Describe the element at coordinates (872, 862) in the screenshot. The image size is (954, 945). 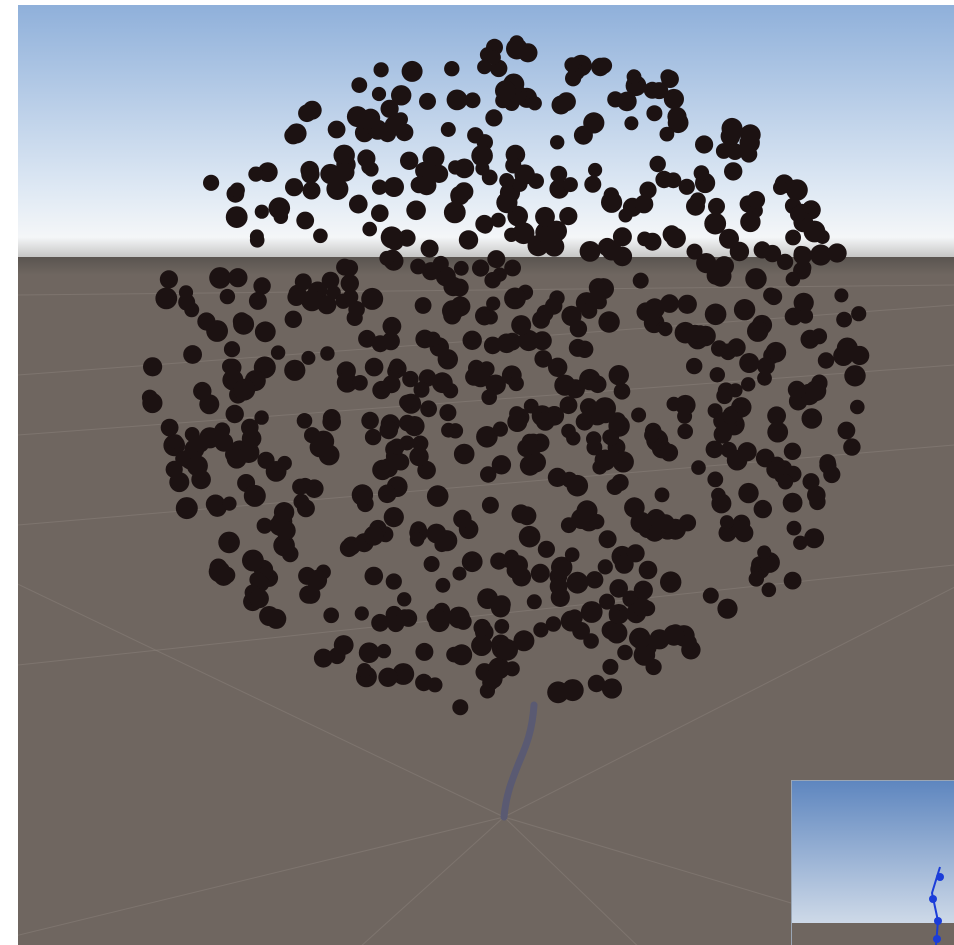
I see `camera-preview` at that location.